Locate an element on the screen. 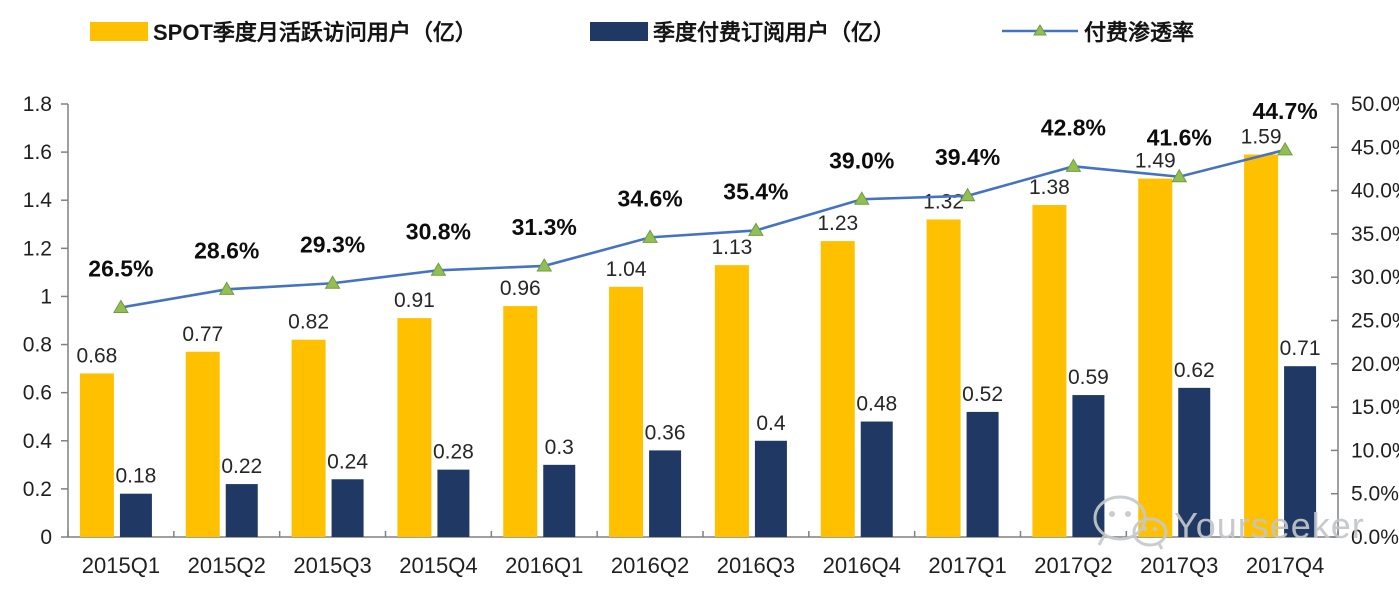  penetration-label-2015Q3: 29.3% is located at coordinates (332, 244).